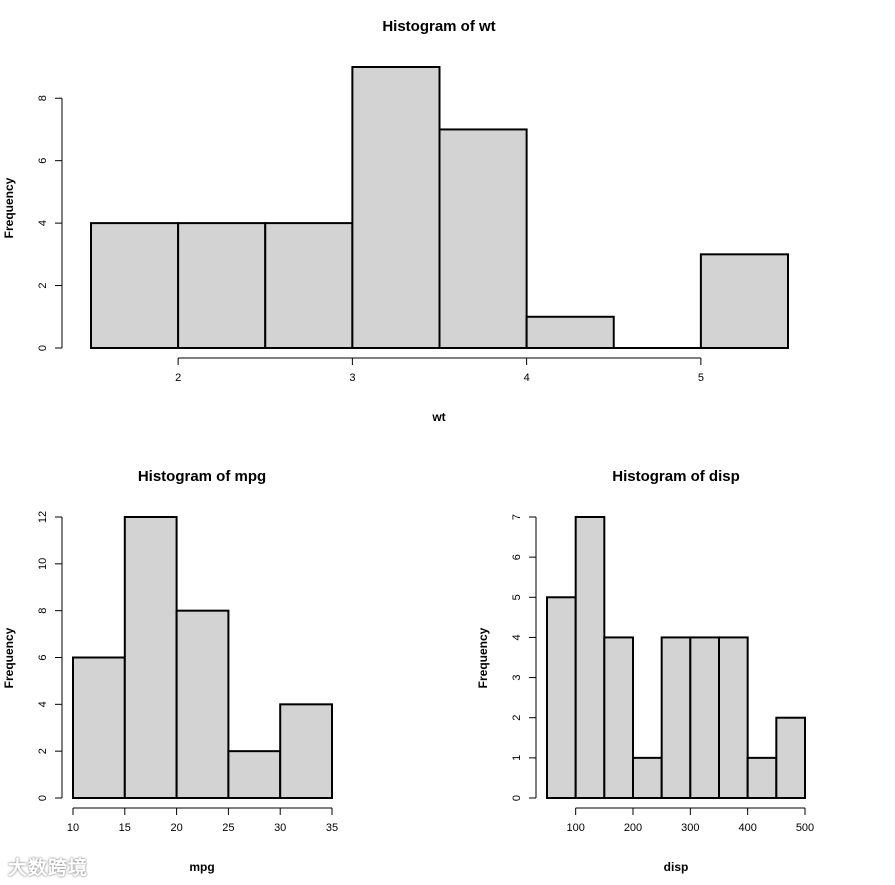 This screenshot has width=895, height=885. I want to click on bars-disp, so click(676, 658).